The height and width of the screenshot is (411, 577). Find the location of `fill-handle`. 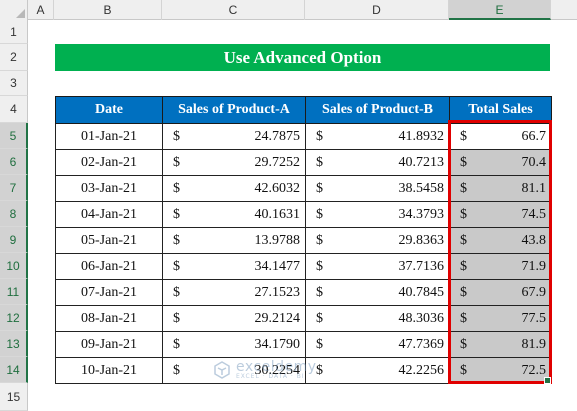

fill-handle is located at coordinates (547, 380).